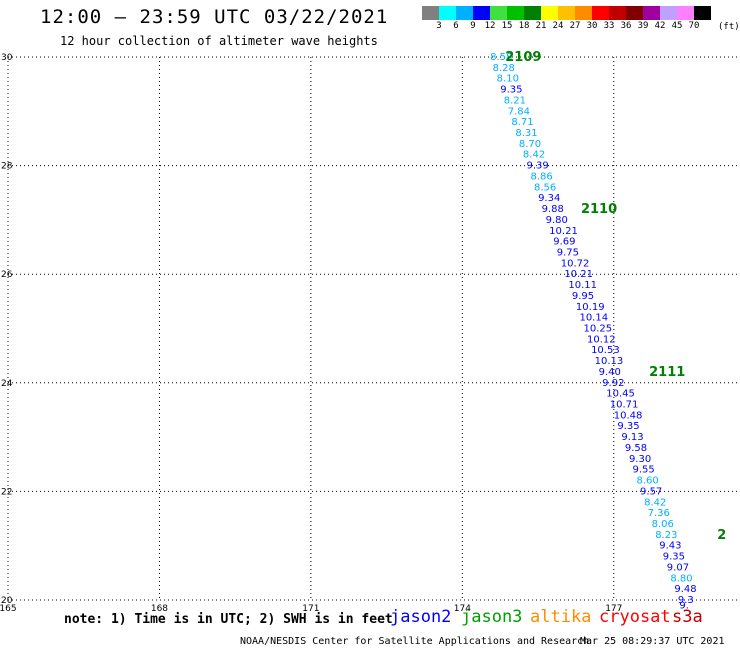  Describe the element at coordinates (6, 492) in the screenshot. I see `y-tick-label: 22` at that location.